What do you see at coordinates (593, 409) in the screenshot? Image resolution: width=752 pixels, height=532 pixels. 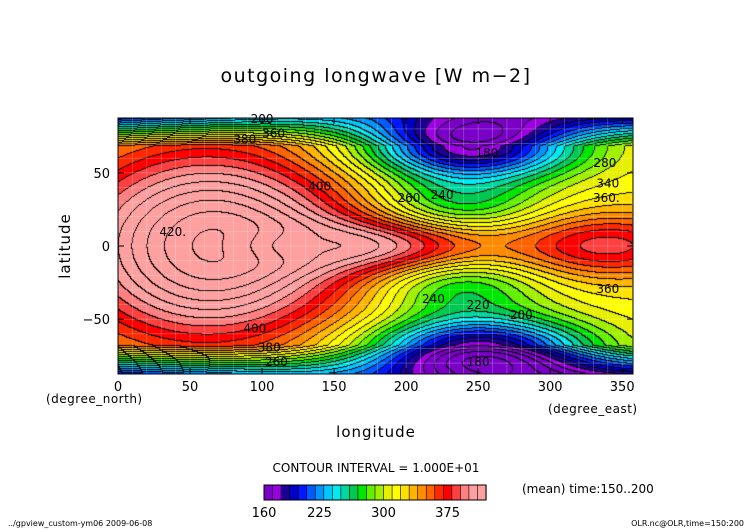 I see `x-unit-label: (degree_east)` at bounding box center [593, 409].